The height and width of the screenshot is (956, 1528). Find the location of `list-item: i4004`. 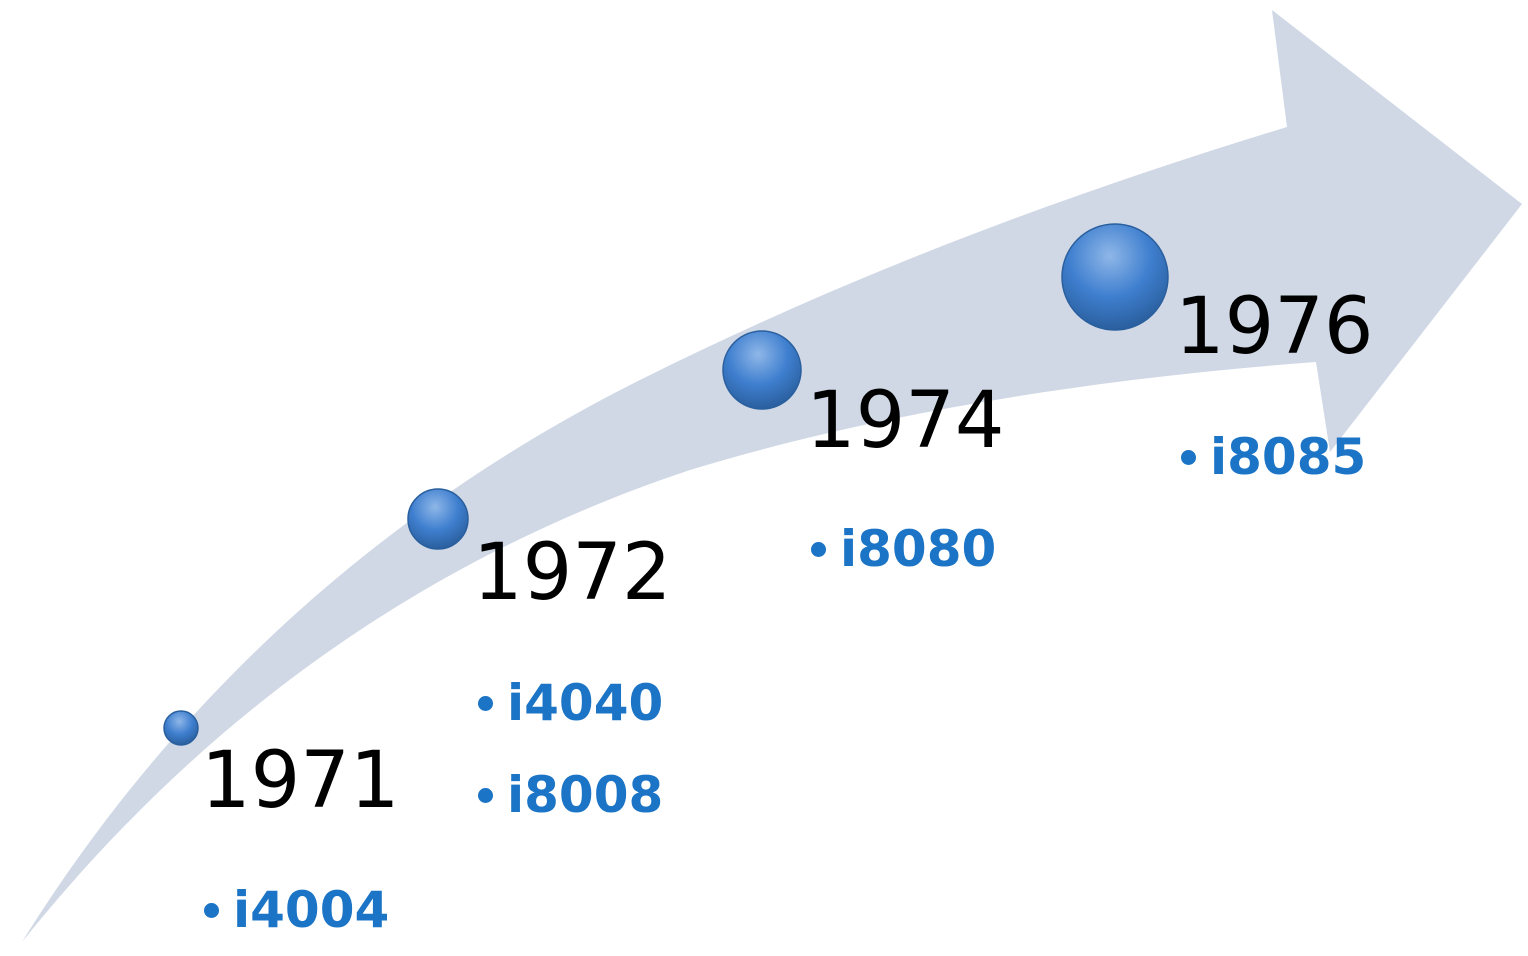

list-item: i4004 is located at coordinates (296, 910).